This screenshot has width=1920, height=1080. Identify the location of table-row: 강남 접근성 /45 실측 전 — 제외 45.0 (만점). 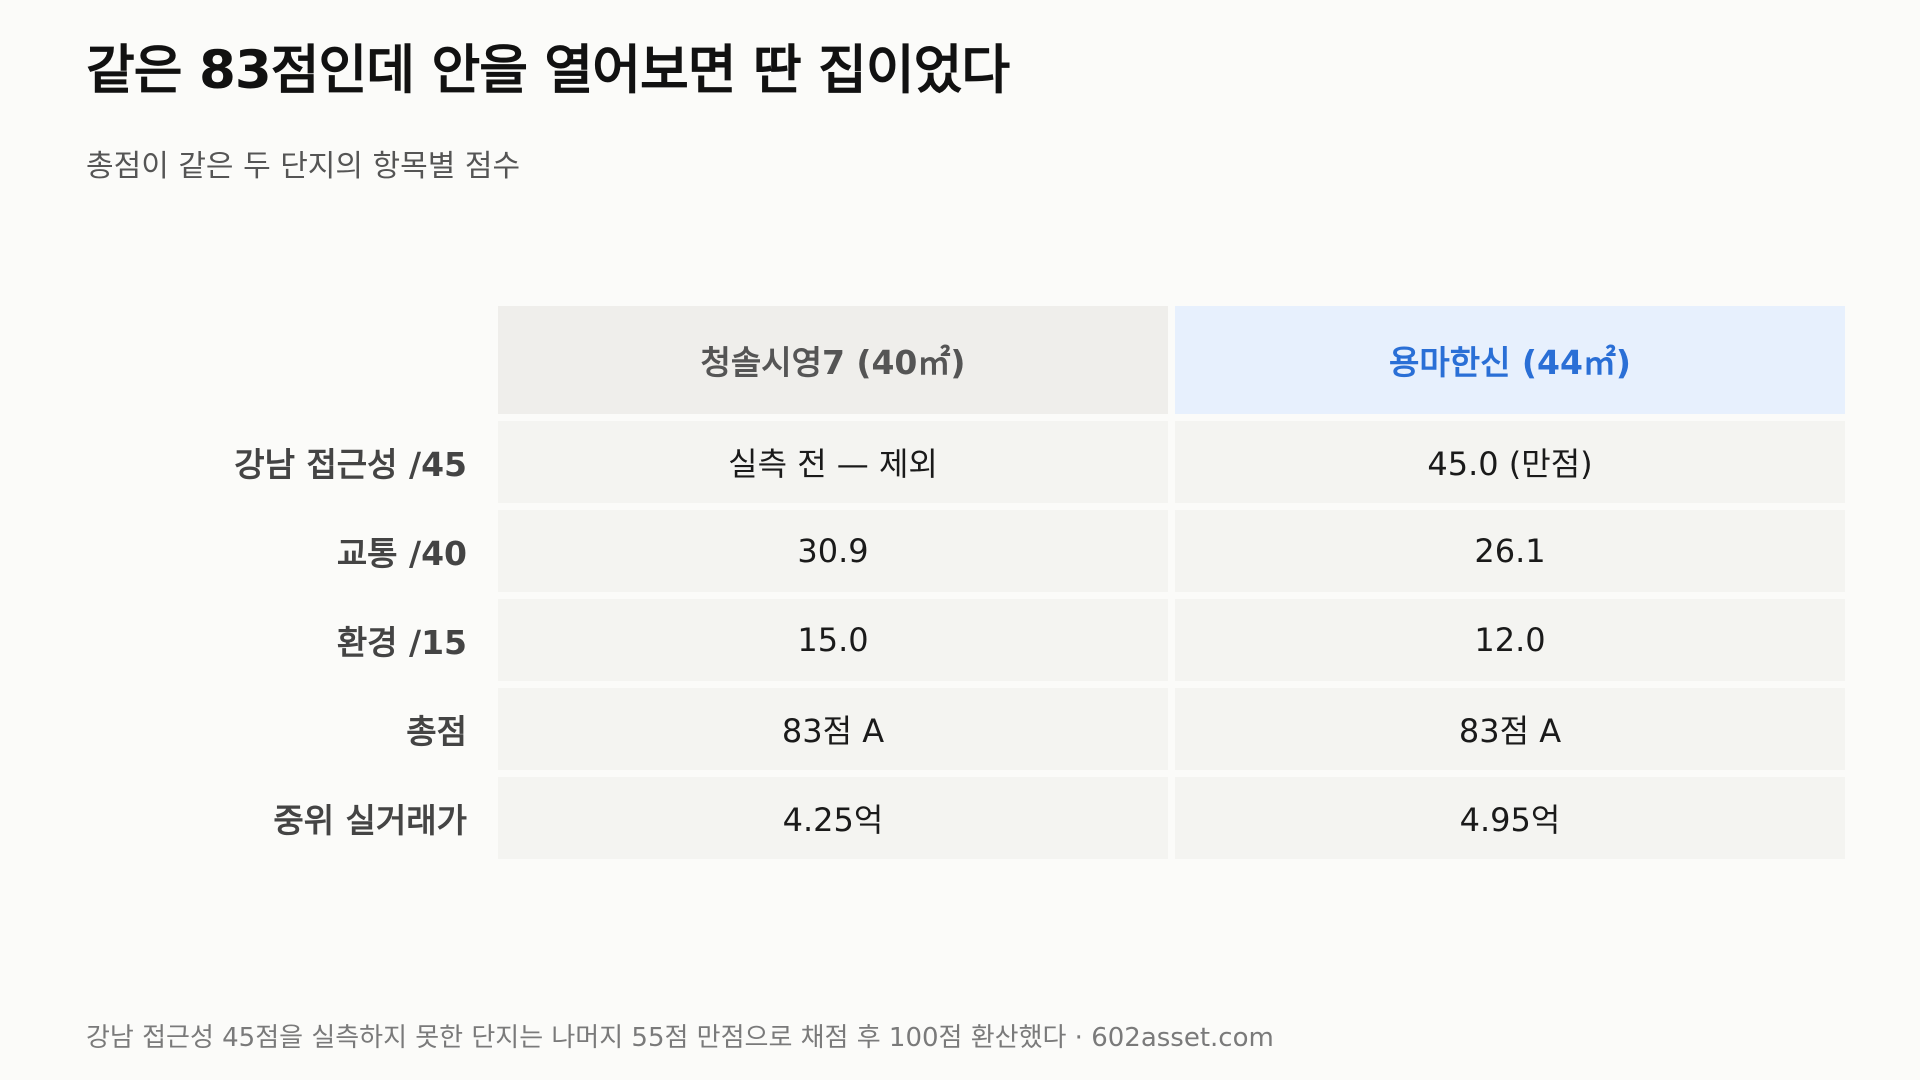
(965, 462).